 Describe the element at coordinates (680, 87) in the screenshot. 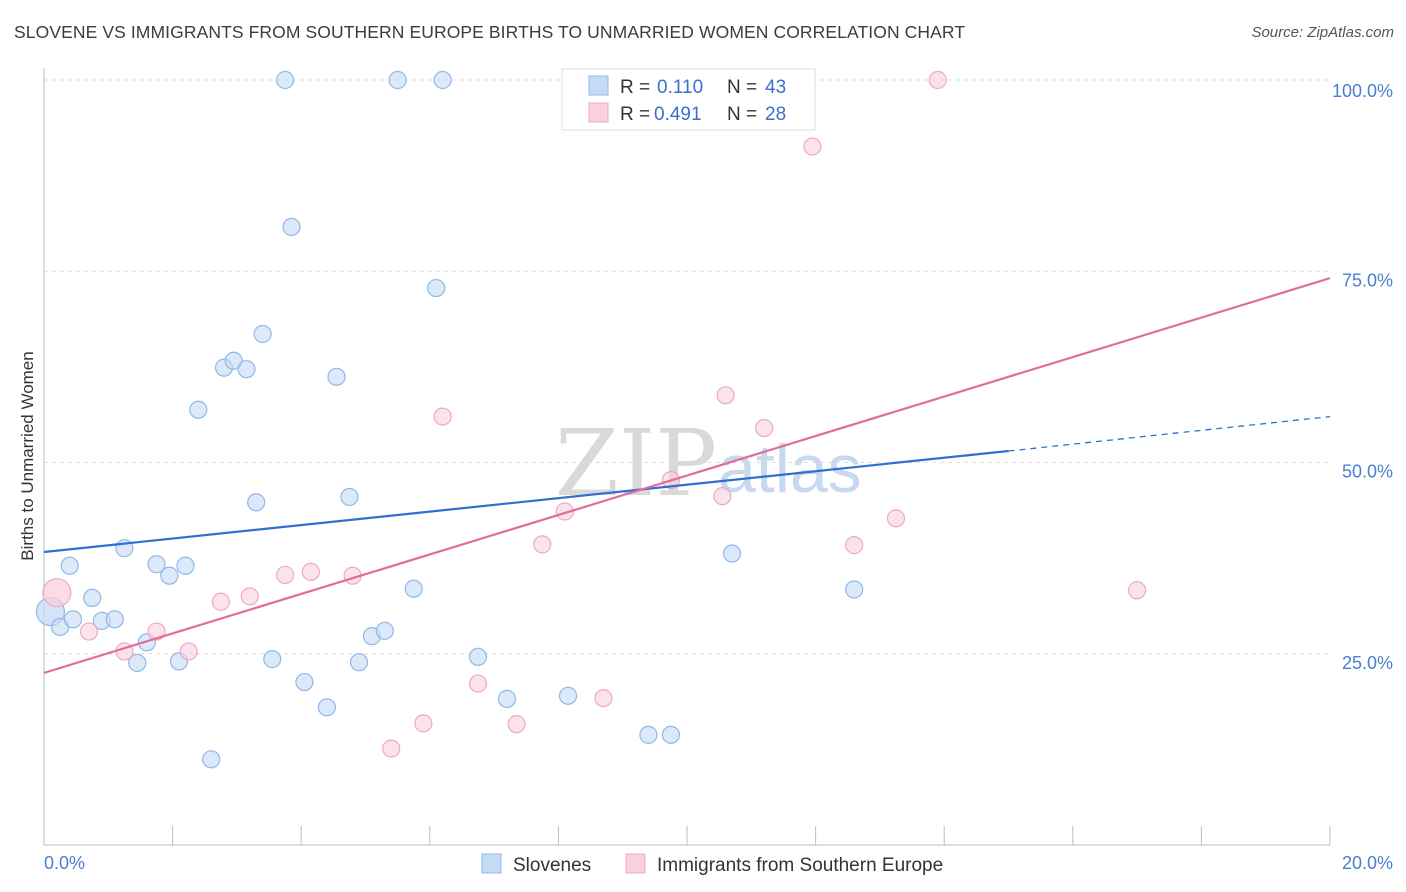

I see `stats-r-value-1: 0.110` at that location.